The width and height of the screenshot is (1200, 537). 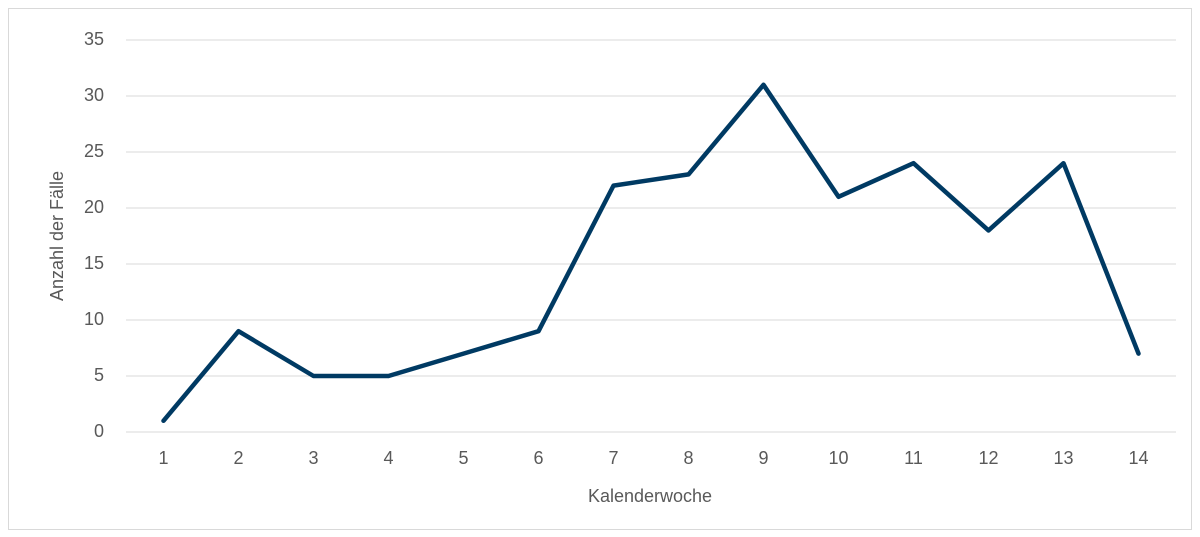 I want to click on y-tick-label: 0, so click(x=99, y=431).